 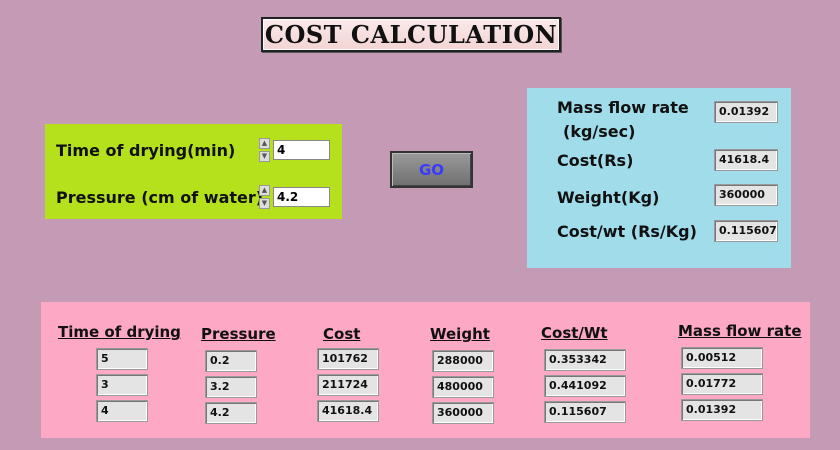 I want to click on mass-flow-rate-value: 0.01392, so click(x=746, y=112).